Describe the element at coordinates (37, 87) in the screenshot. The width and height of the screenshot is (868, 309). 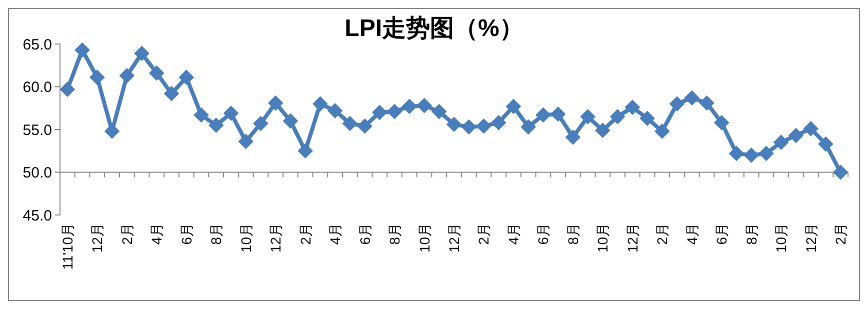
I see `y-tick-label: 60.0` at that location.